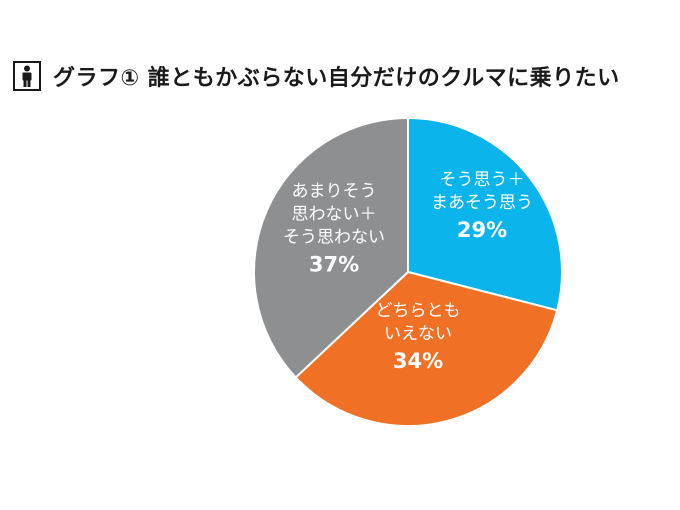  Describe the element at coordinates (418, 361) in the screenshot. I see `slice-percent-label: 34%` at that location.